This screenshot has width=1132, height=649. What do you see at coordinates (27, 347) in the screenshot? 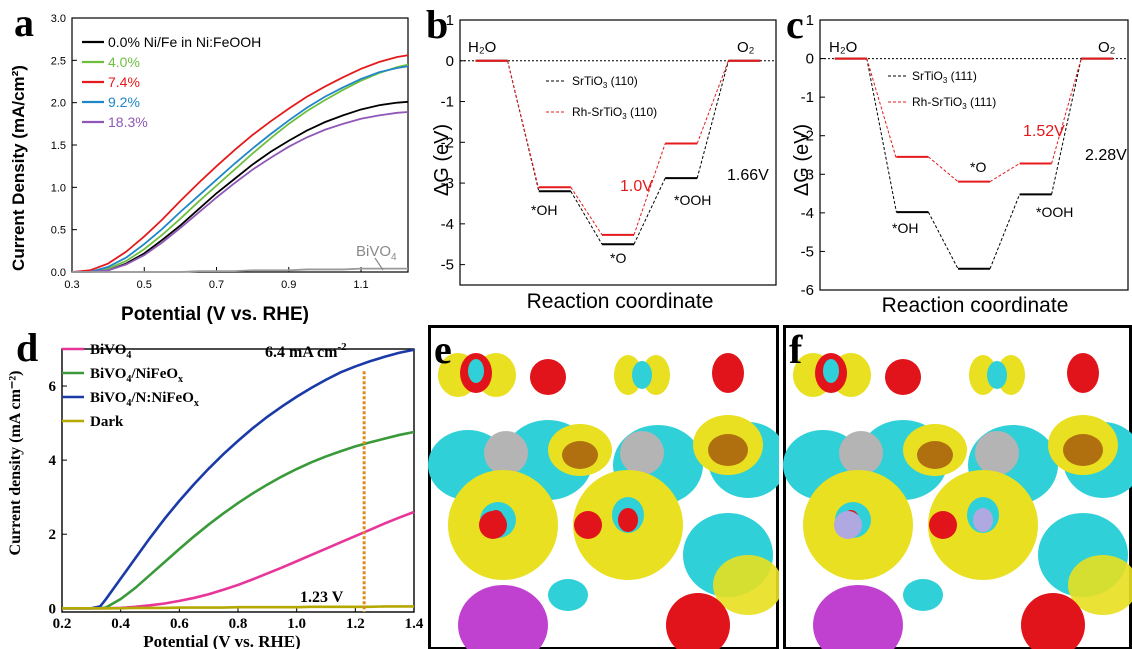
I see `panel-label-d: d` at bounding box center [27, 347].